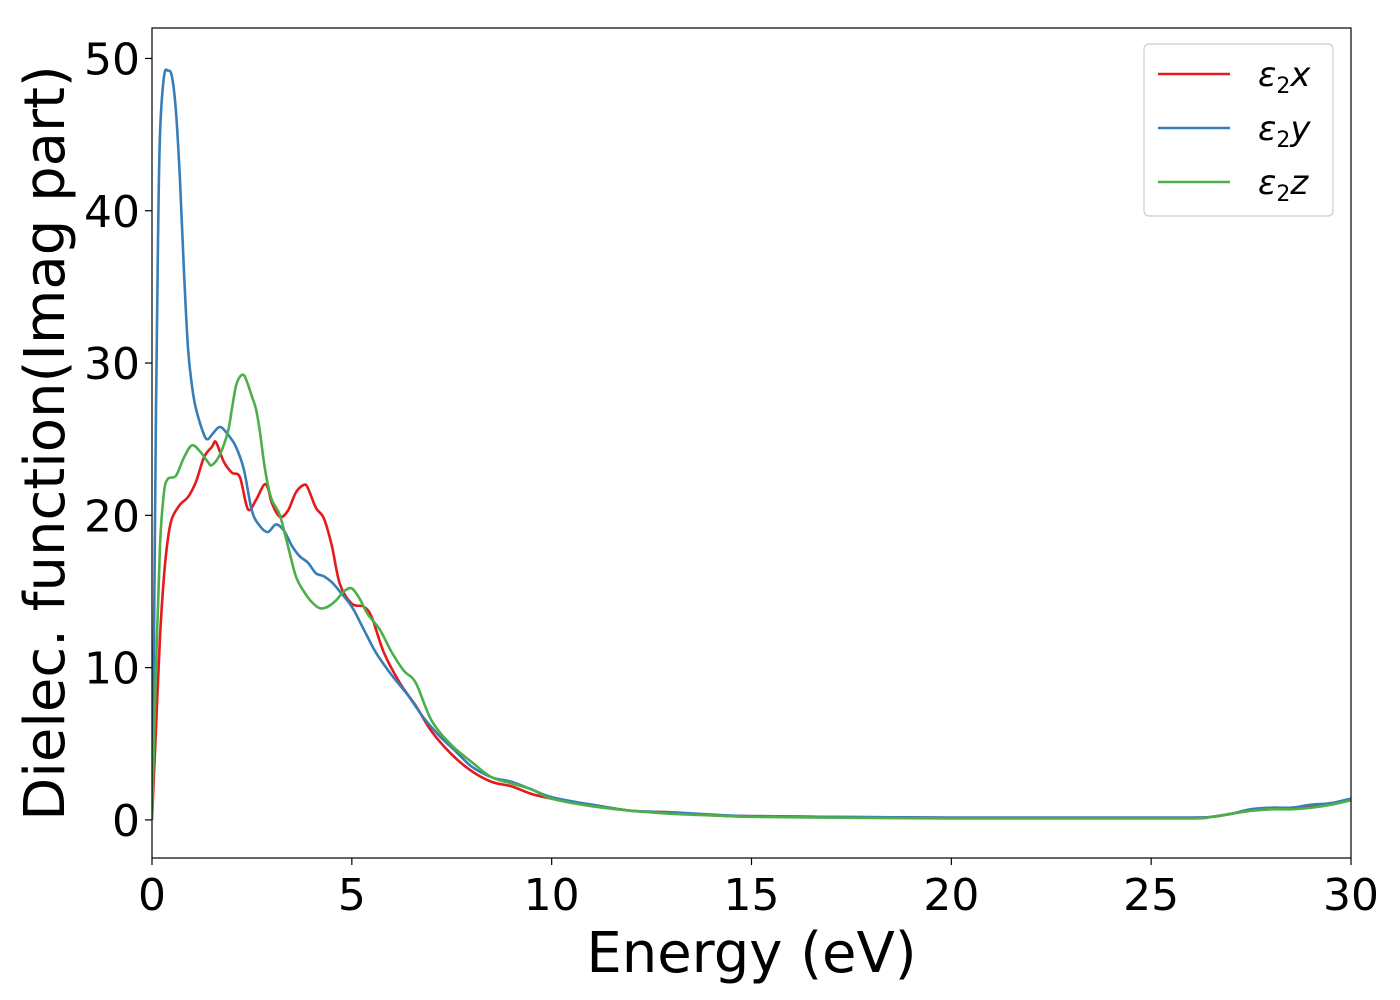 The image size is (1400, 1000). What do you see at coordinates (1234, 77) in the screenshot?
I see `legend-item-x: ε2x` at bounding box center [1234, 77].